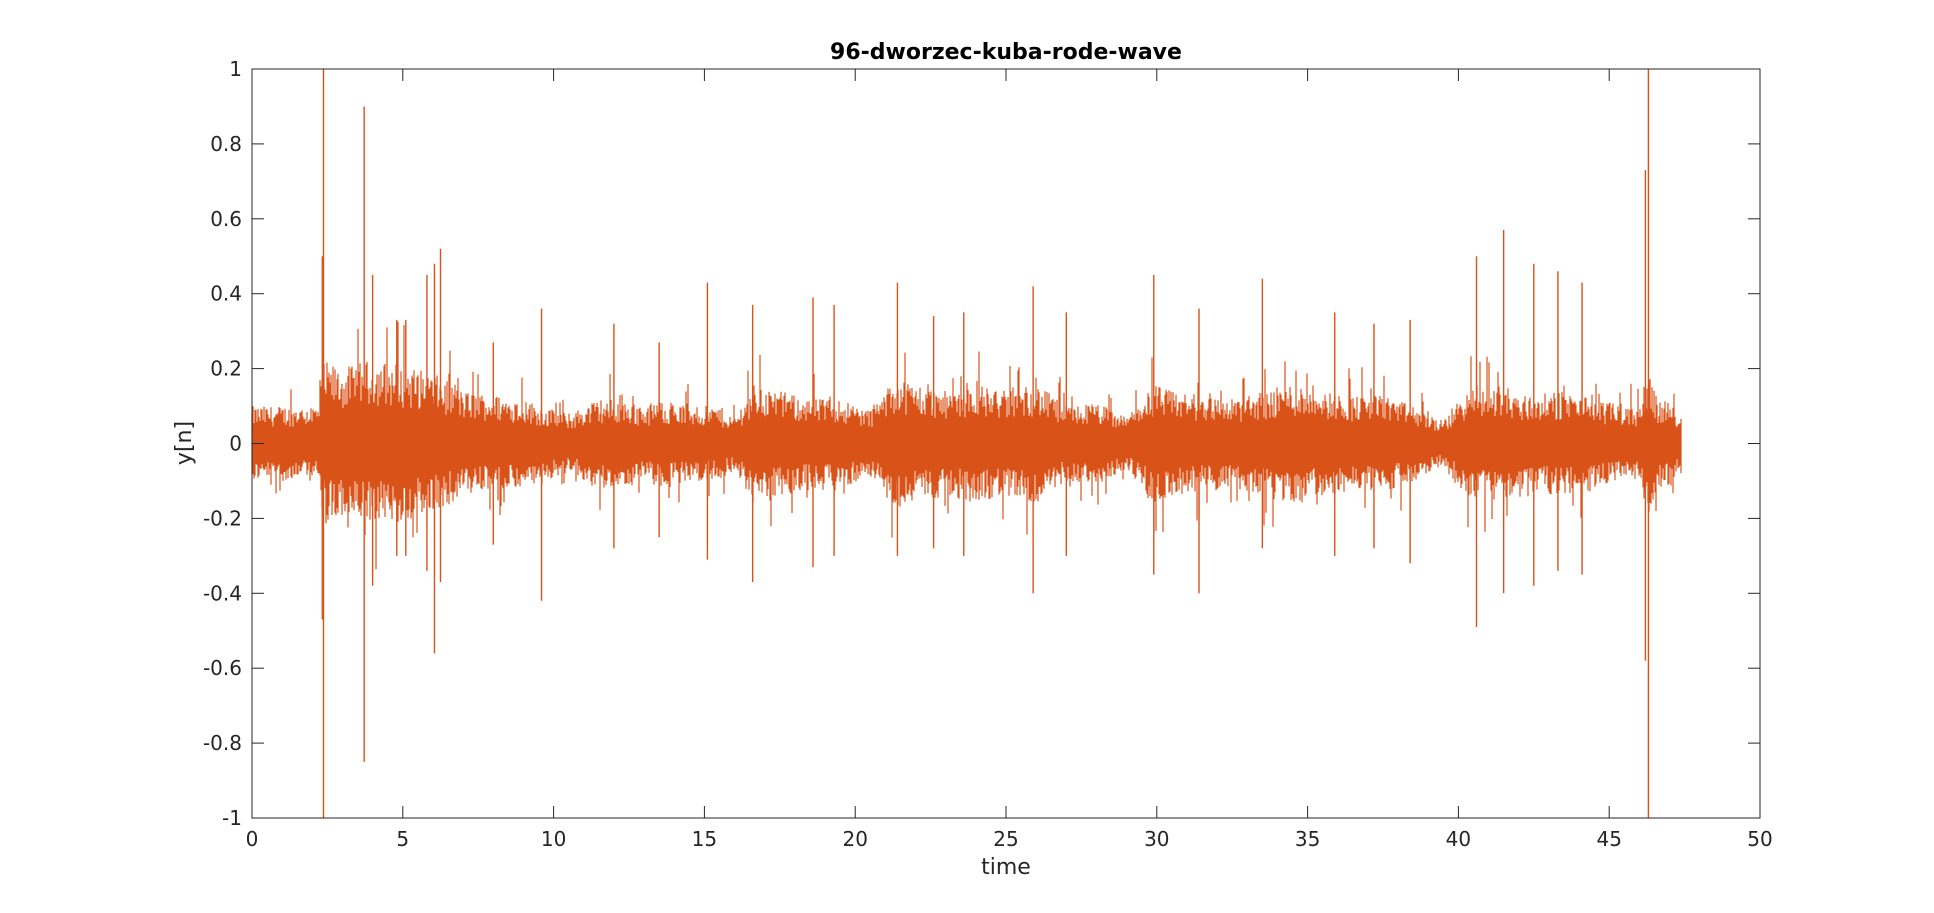  What do you see at coordinates (1006, 867) in the screenshot?
I see `x-axis-label: time` at bounding box center [1006, 867].